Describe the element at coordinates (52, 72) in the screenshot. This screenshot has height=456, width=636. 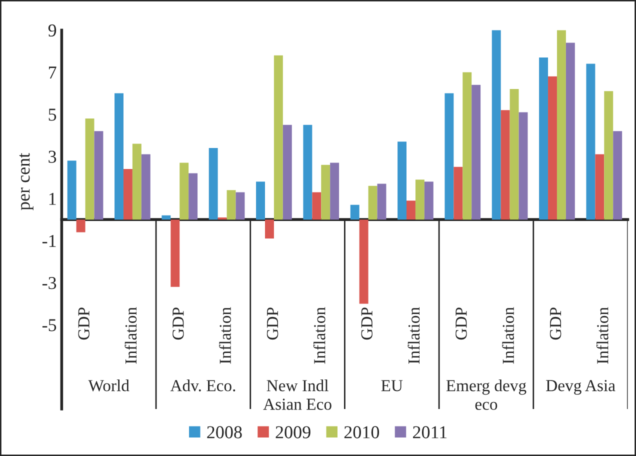
I see `y-tick-label: 7` at that location.